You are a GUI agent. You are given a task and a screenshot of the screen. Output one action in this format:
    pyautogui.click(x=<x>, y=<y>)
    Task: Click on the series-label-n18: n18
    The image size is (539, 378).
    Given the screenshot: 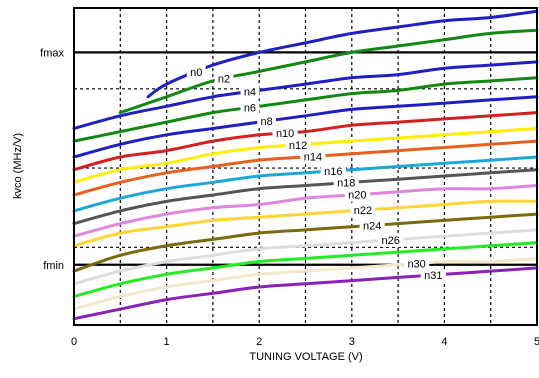 What is the action you would take?
    pyautogui.click(x=346, y=184)
    